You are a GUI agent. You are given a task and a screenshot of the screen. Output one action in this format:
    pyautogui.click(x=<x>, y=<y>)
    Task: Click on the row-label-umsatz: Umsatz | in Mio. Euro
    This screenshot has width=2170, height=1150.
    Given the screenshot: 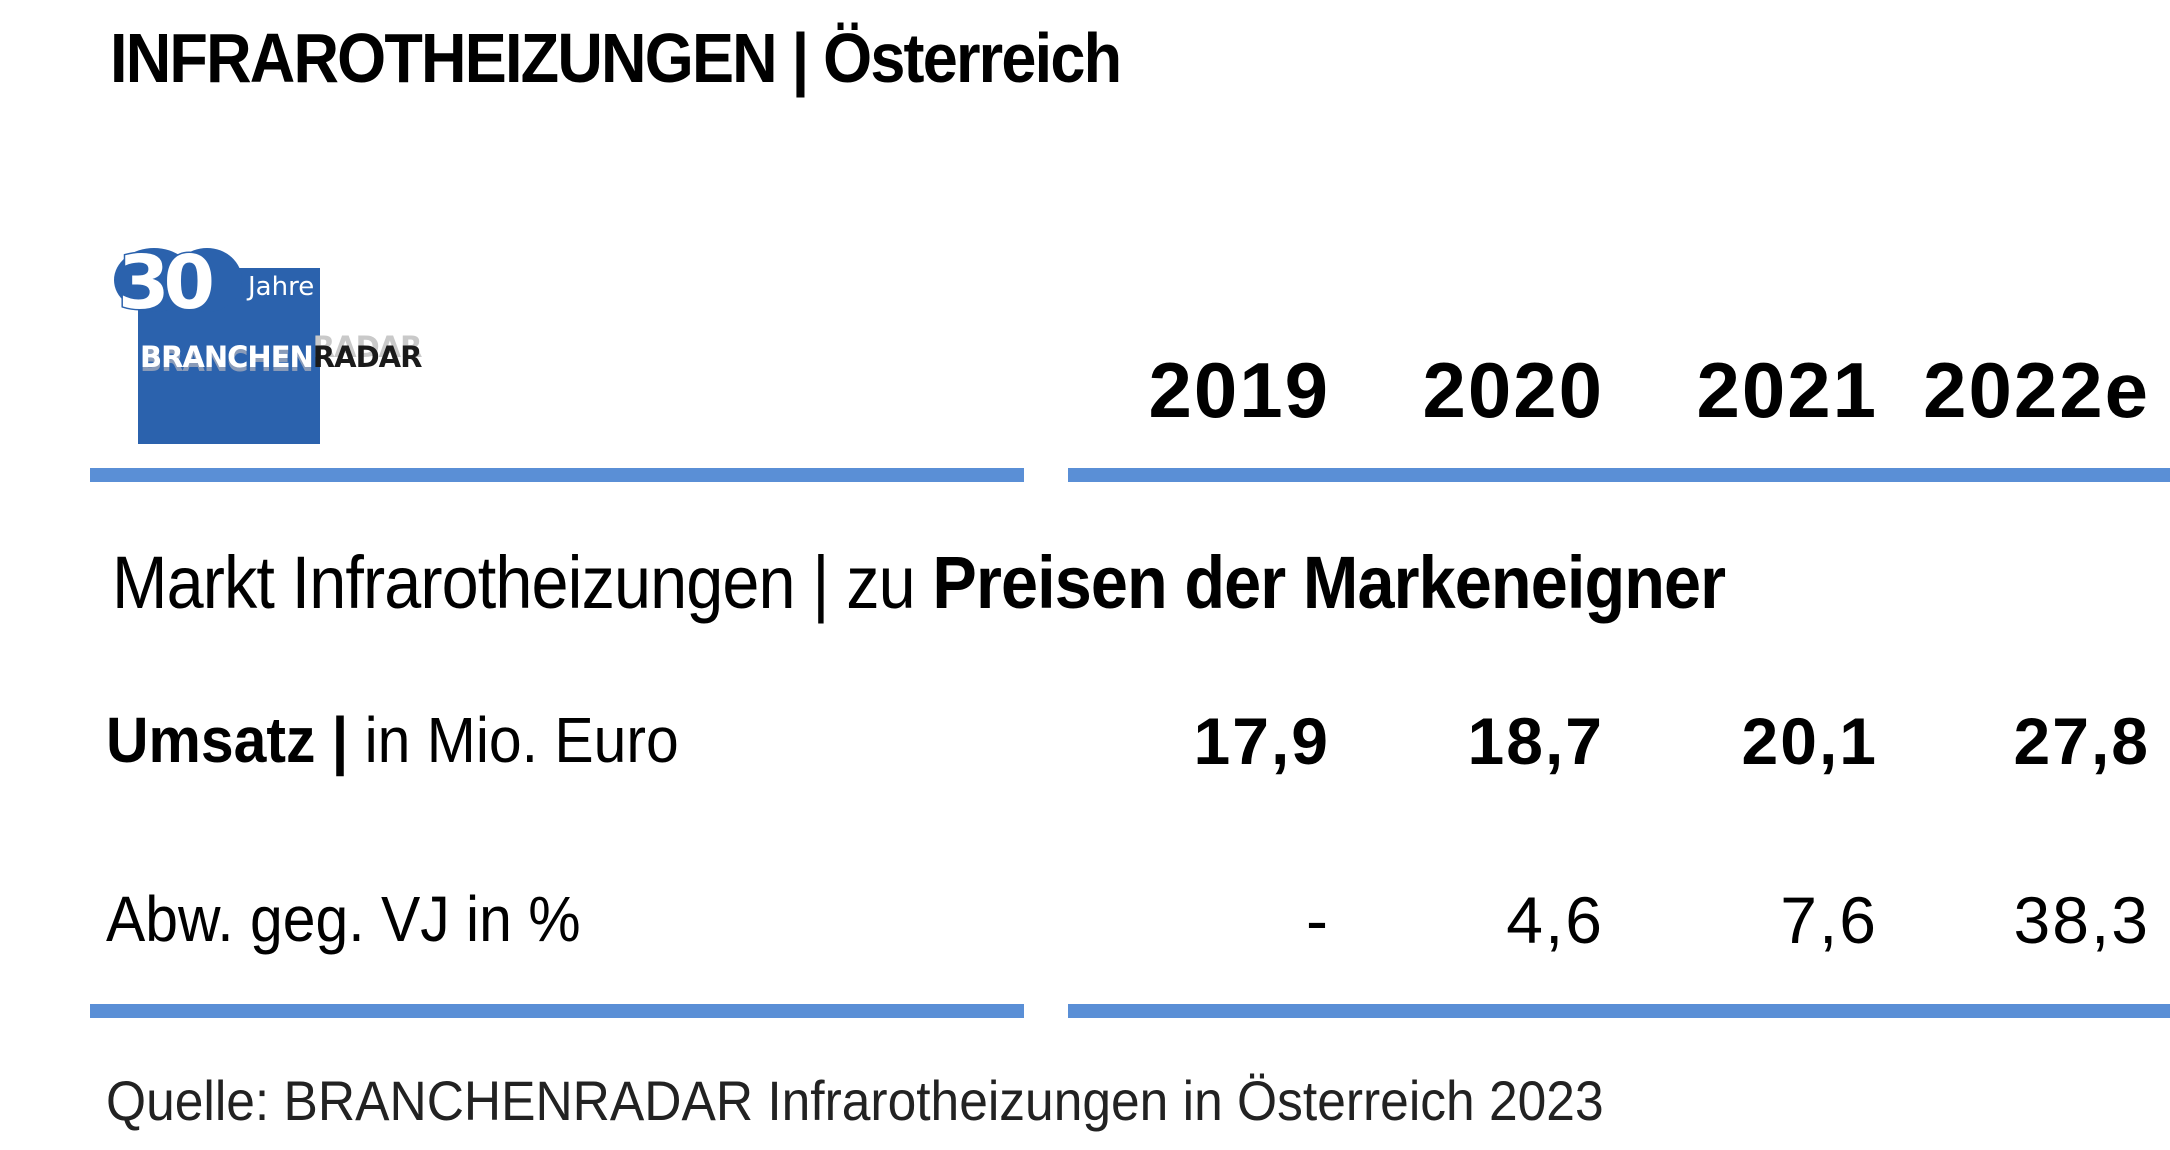 What is the action you would take?
    pyautogui.click(x=392, y=740)
    